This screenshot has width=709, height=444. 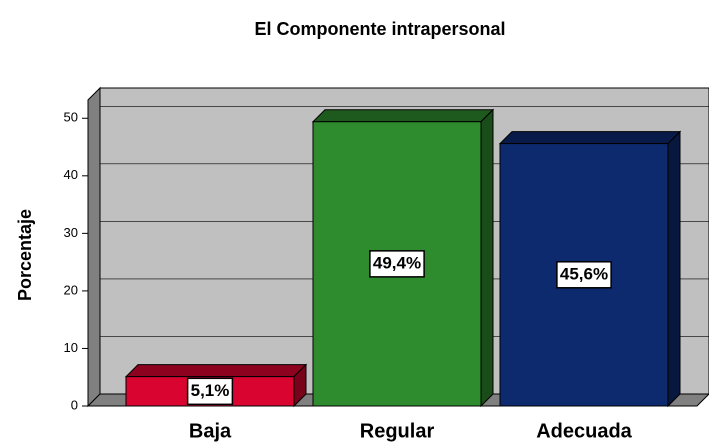 What do you see at coordinates (210, 431) in the screenshot?
I see `x-tick-label: Baja` at bounding box center [210, 431].